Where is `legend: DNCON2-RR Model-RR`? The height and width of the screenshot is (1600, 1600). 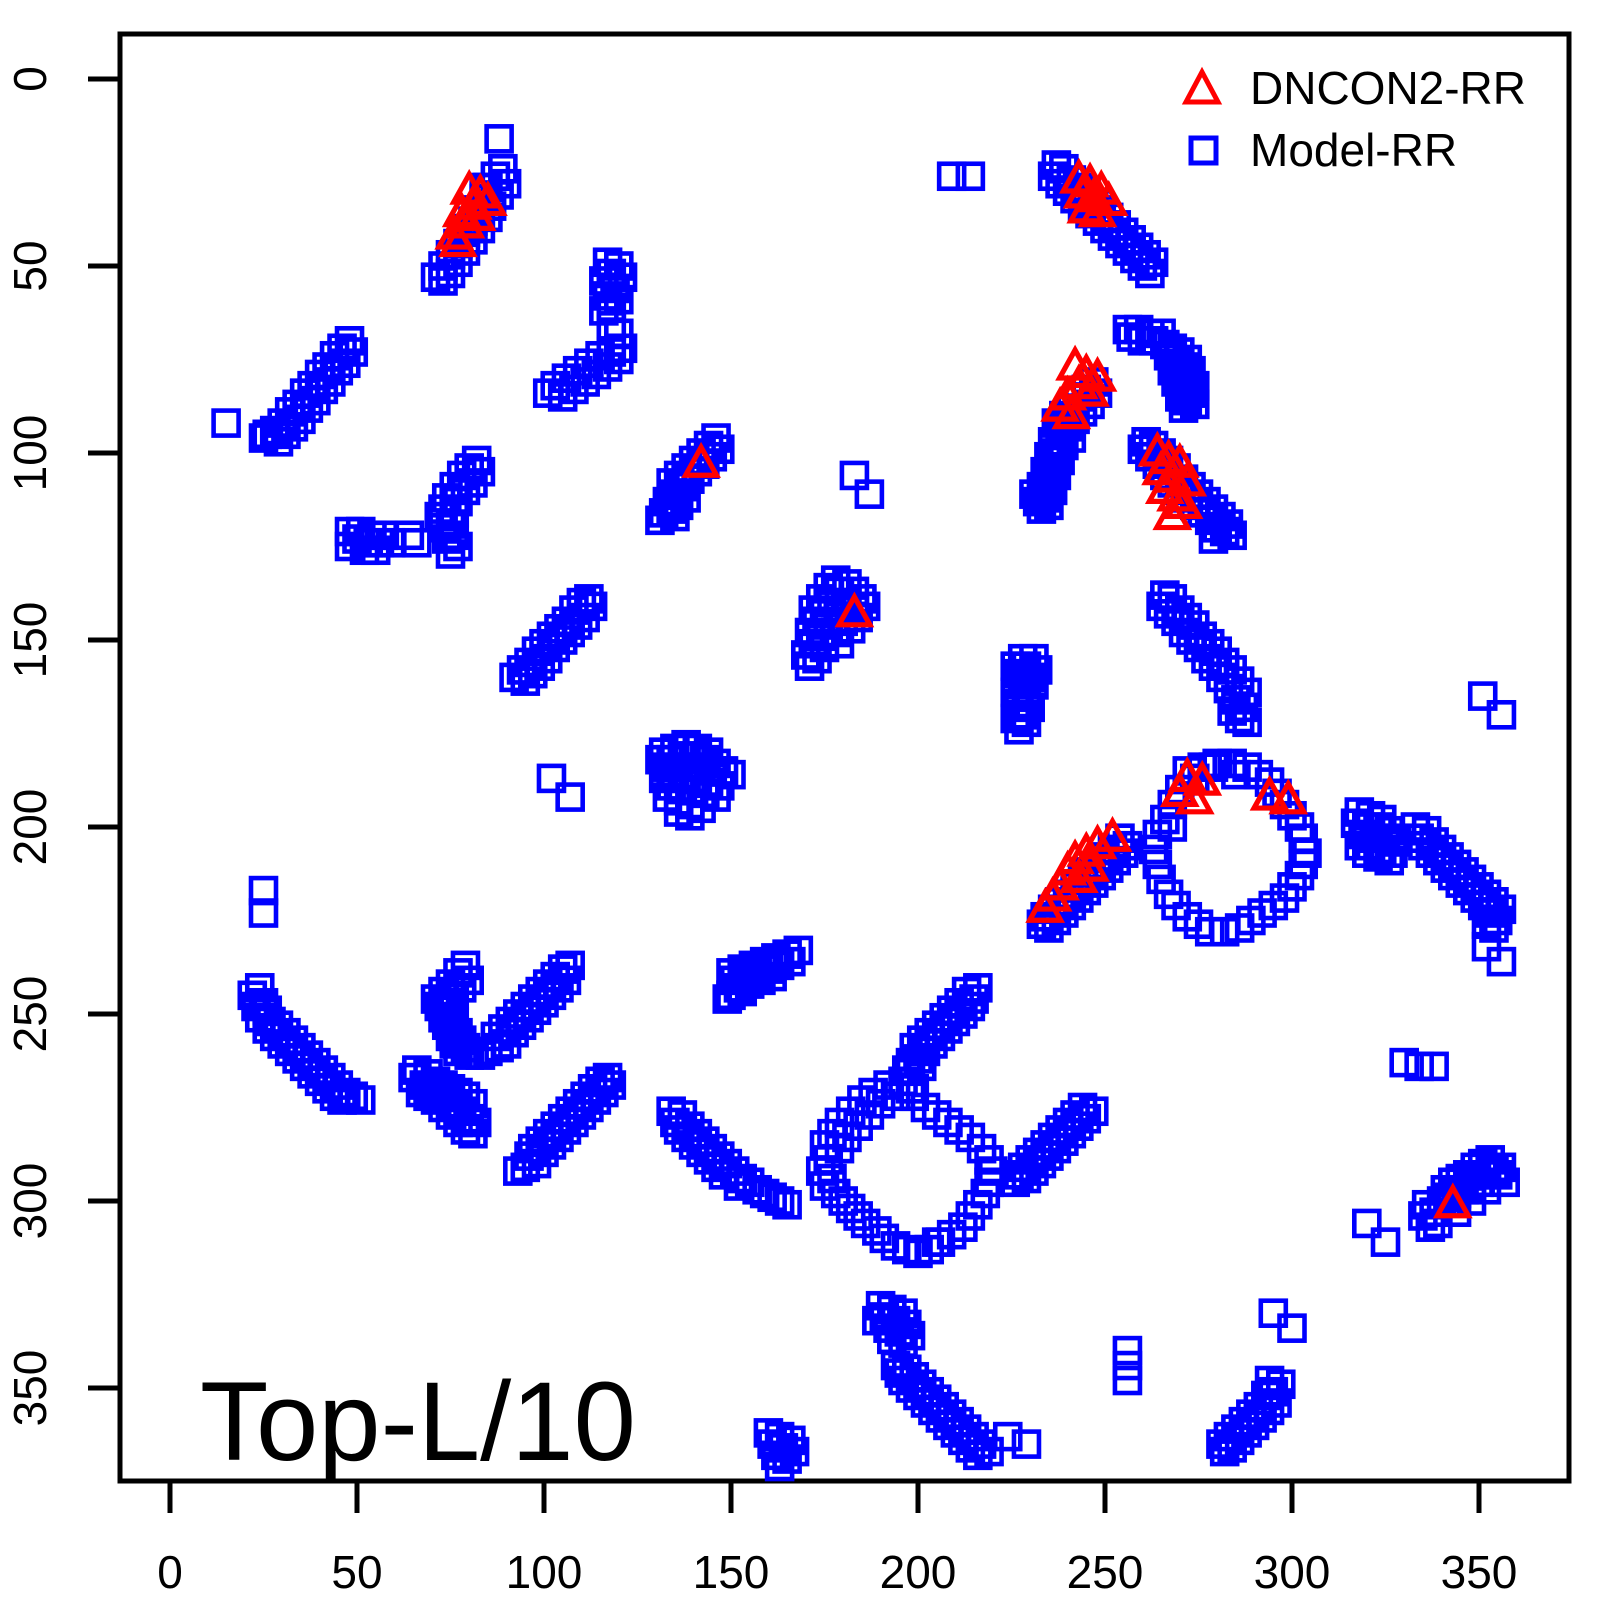 legend: DNCON2-RR Model-RR is located at coordinates (1353, 119).